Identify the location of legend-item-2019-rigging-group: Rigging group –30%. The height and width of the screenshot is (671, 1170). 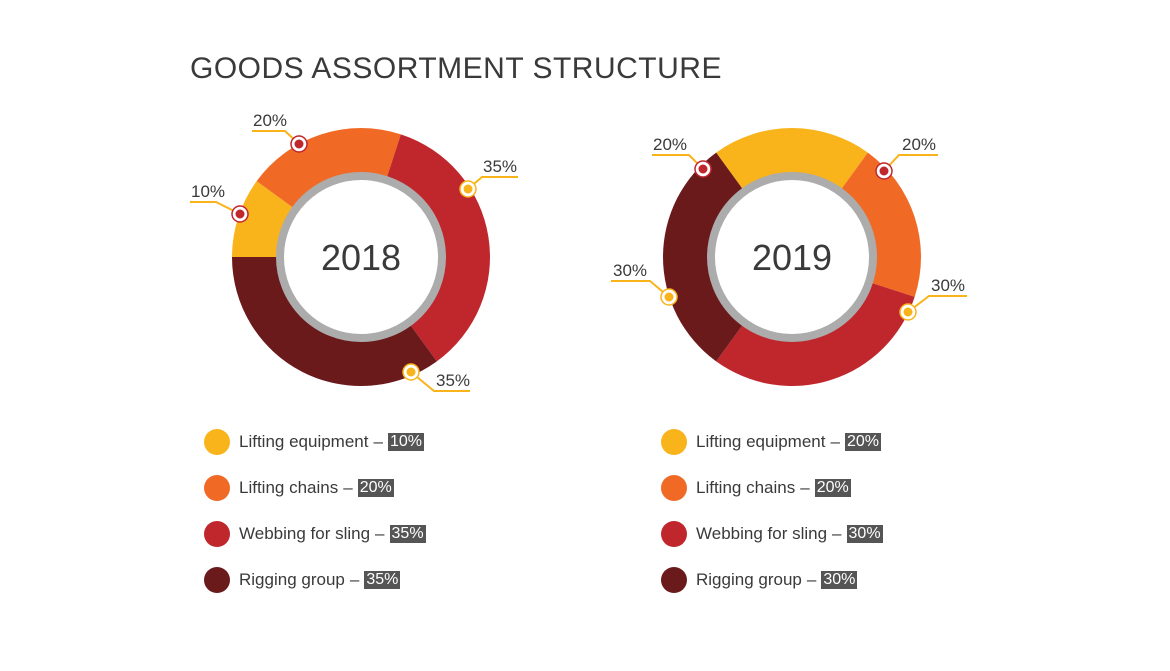
(759, 580).